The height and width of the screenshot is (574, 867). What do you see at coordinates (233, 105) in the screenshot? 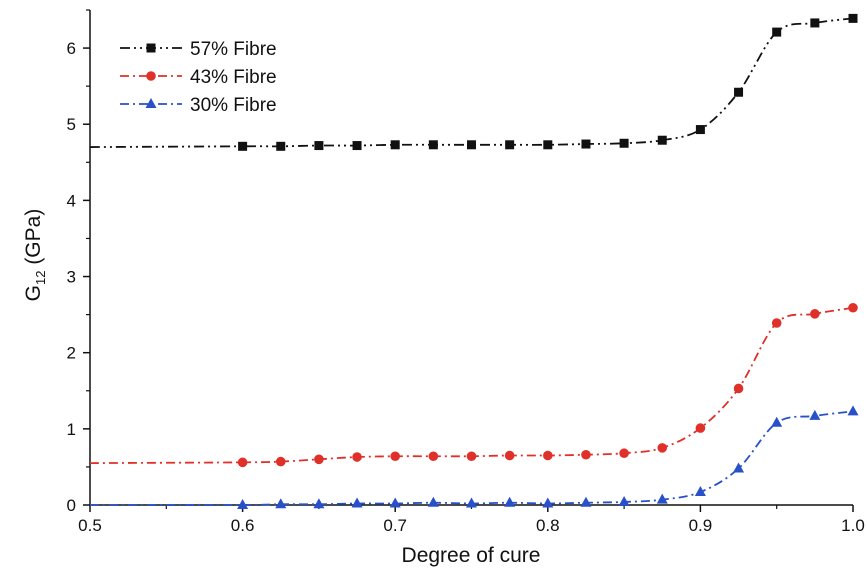
I see `legend-label: 30% Fibre` at bounding box center [233, 105].